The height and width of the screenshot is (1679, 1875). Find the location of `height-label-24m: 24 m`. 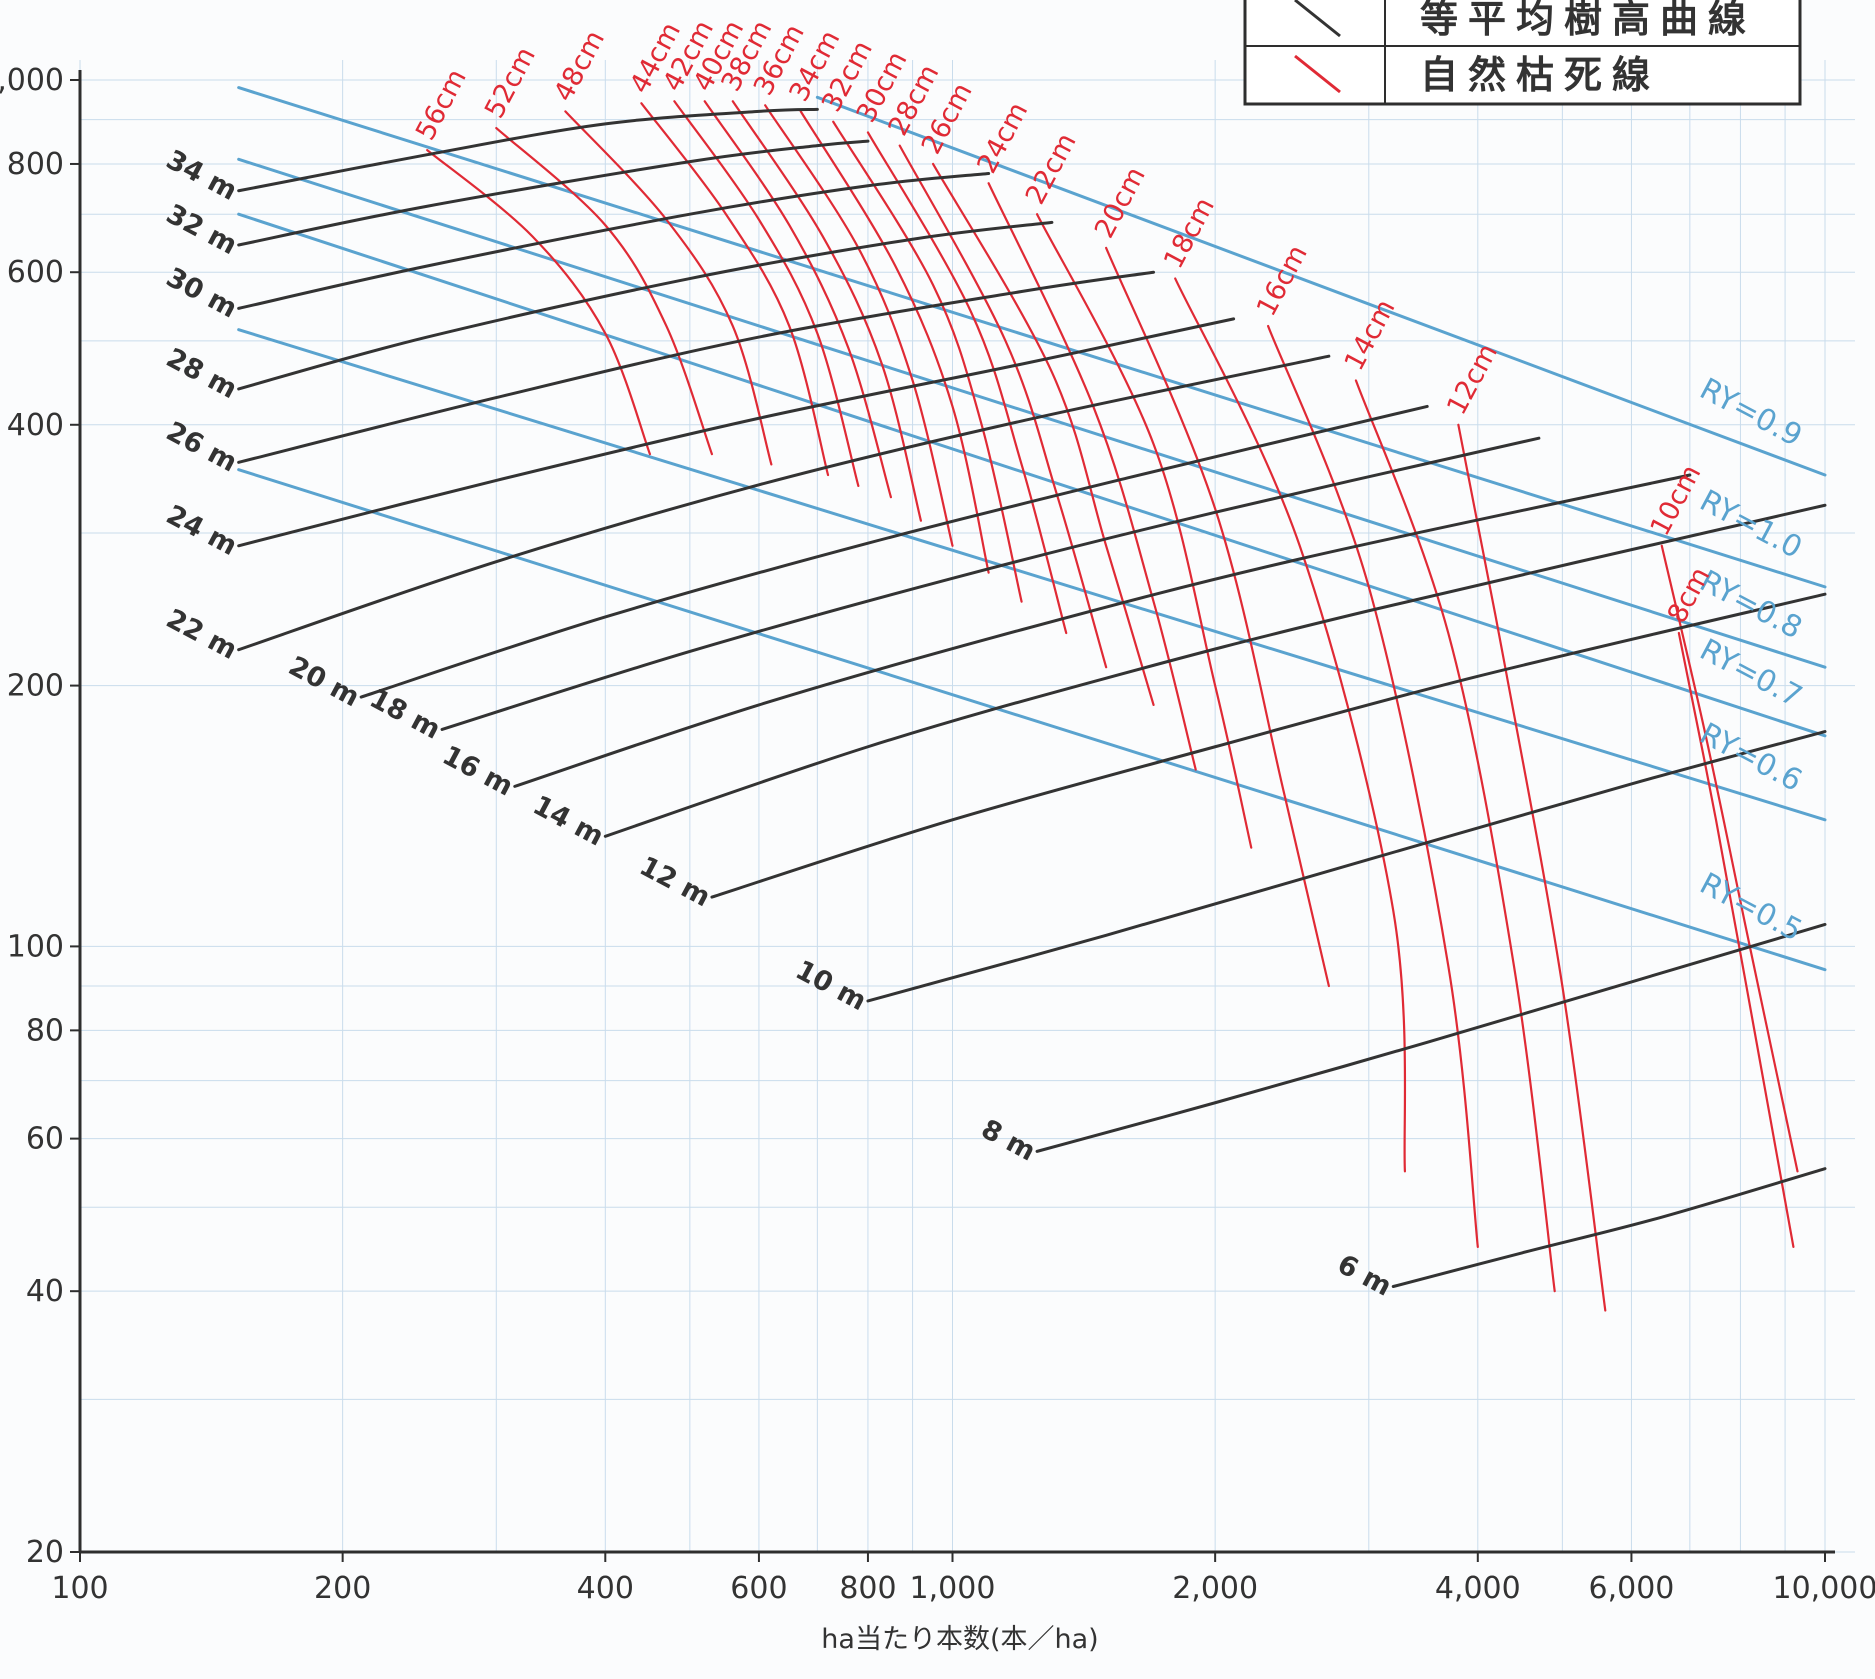

height-label-24m: 24 m is located at coordinates (201, 530).